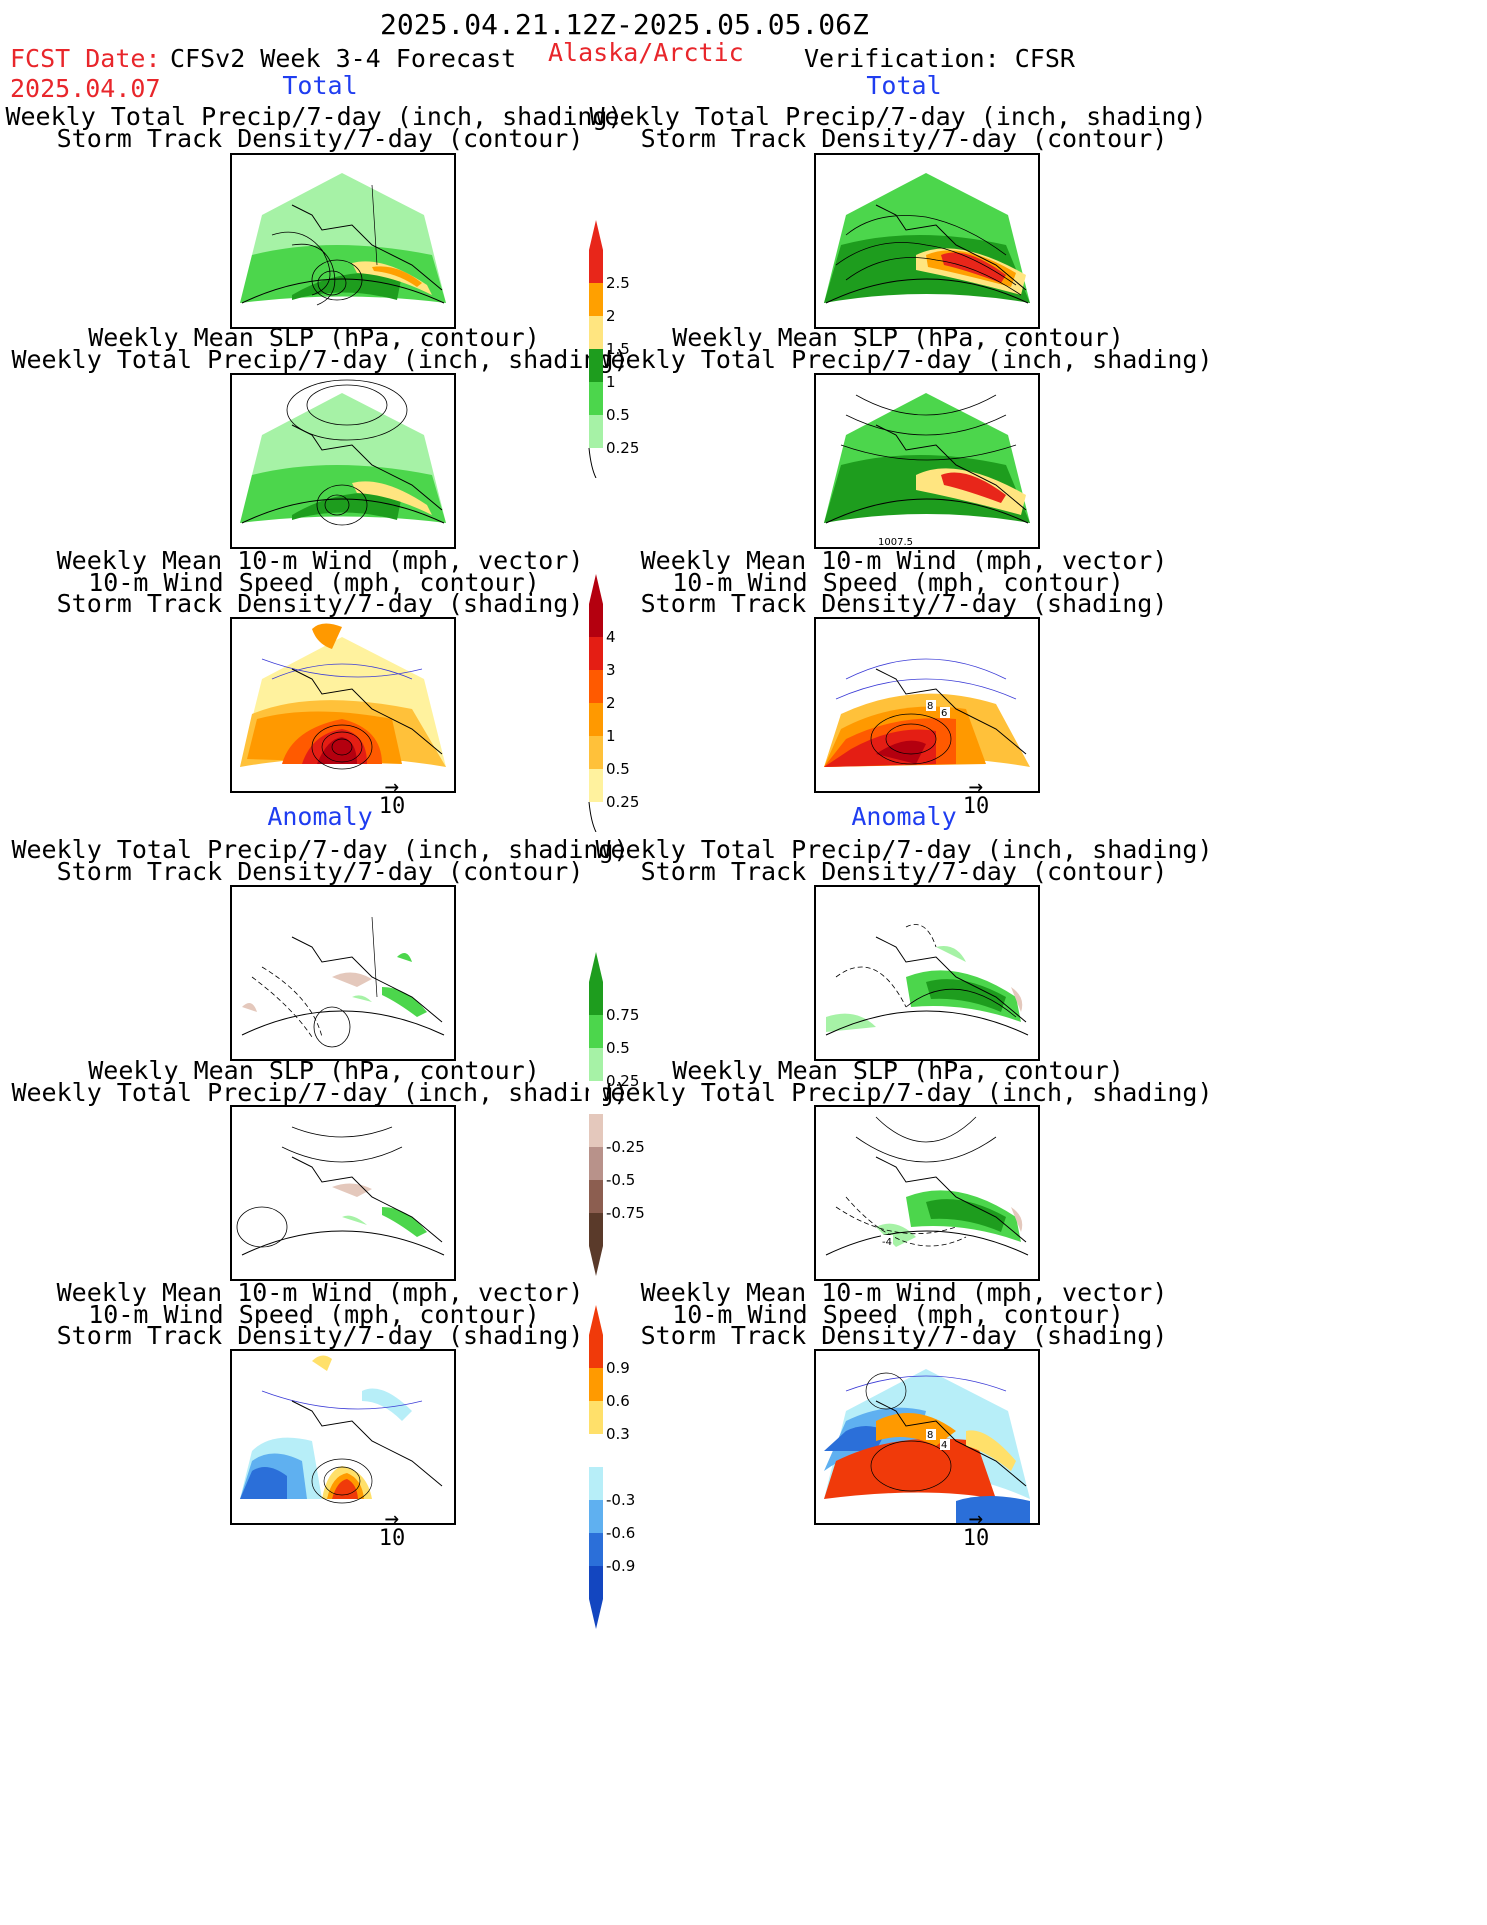  What do you see at coordinates (320, 603) in the screenshot?
I see `title-l3-c: Storm Track Density/7-day (shading)` at bounding box center [320, 603].